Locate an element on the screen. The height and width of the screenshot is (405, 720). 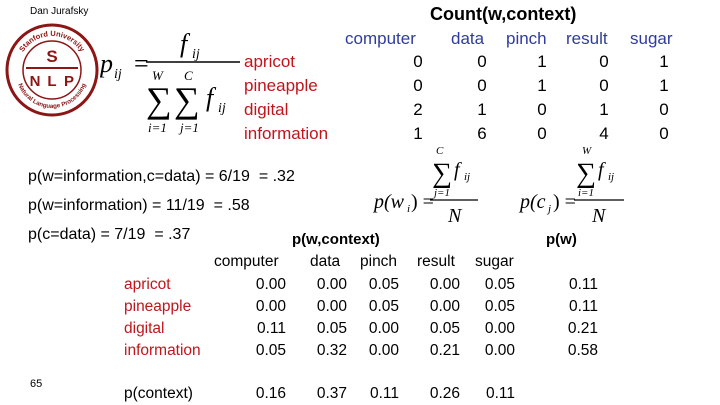
count-row-label: apricot is located at coordinates (270, 61).